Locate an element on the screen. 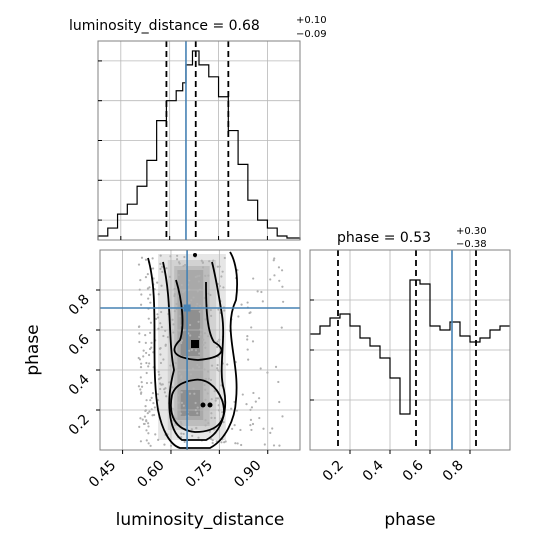 The width and height of the screenshot is (550, 550). joint-contour-frame is located at coordinates (200, 350).